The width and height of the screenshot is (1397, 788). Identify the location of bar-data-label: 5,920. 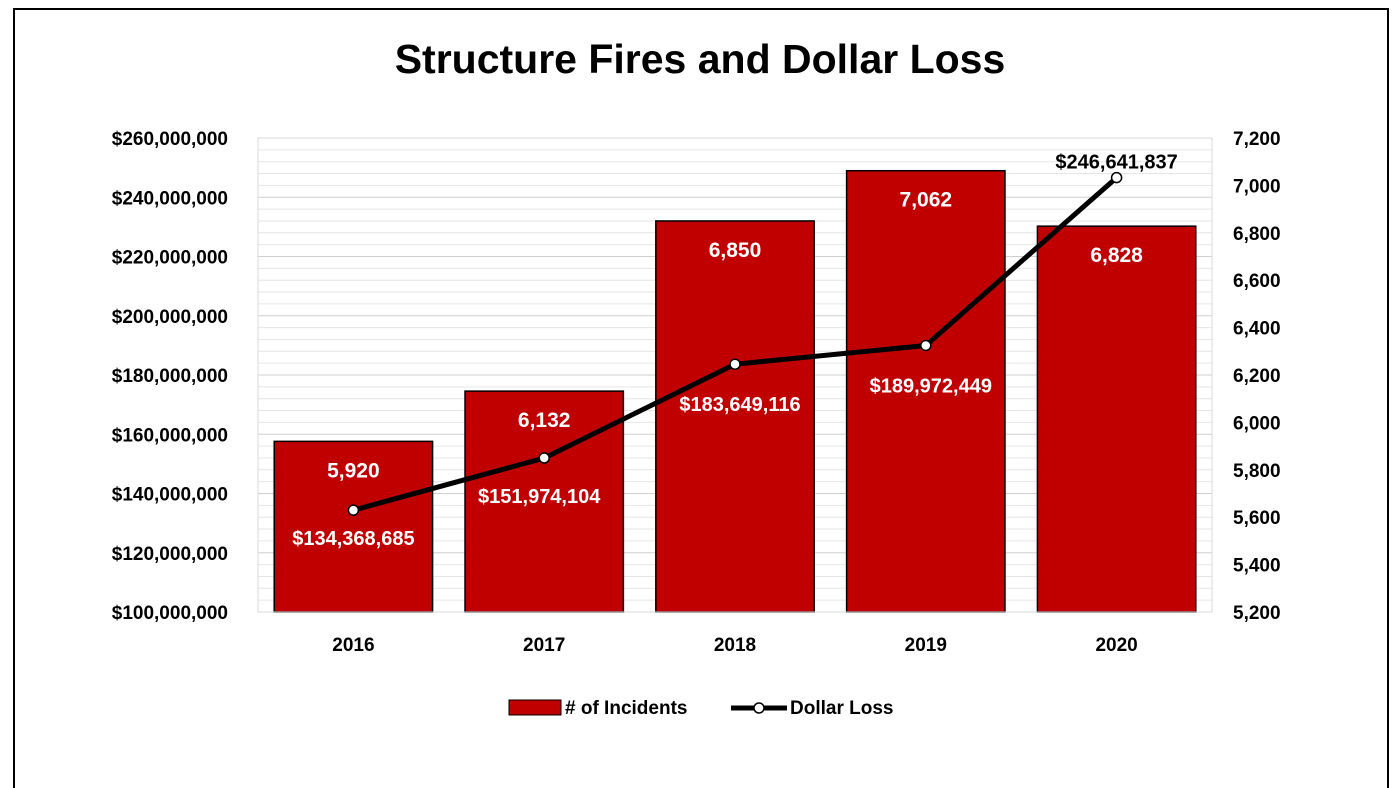
(353, 470).